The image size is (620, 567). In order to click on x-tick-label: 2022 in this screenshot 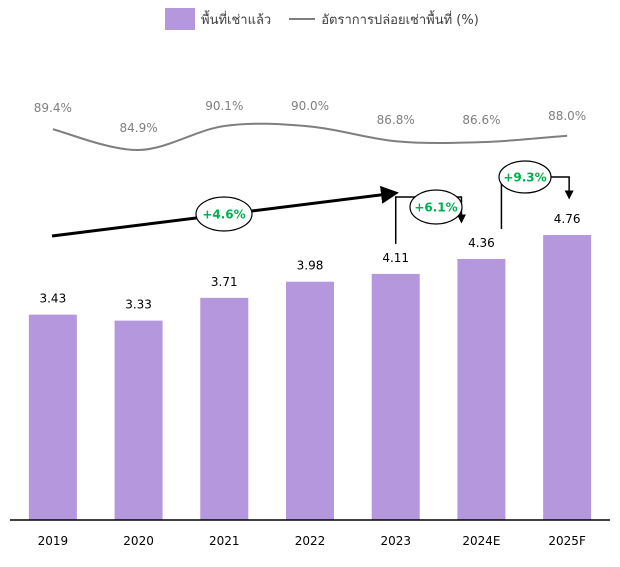, I will do `click(310, 541)`.